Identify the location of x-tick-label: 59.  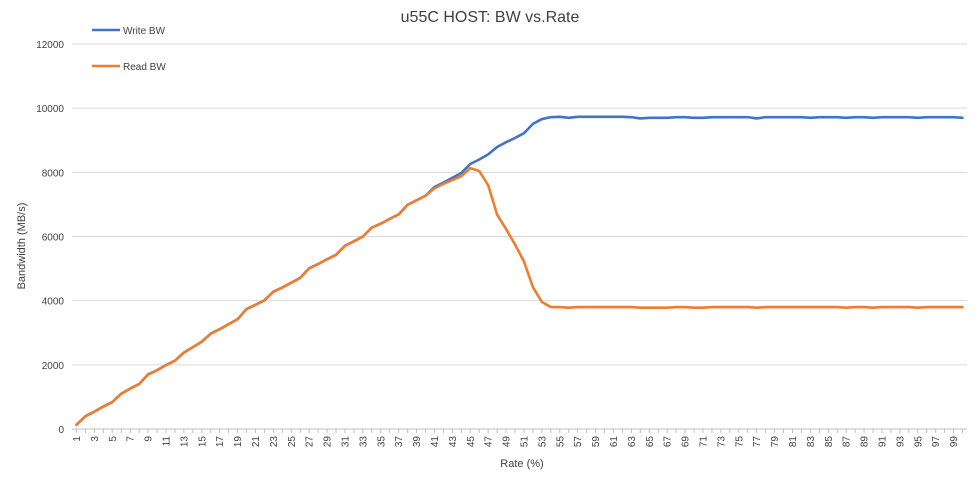
(596, 442).